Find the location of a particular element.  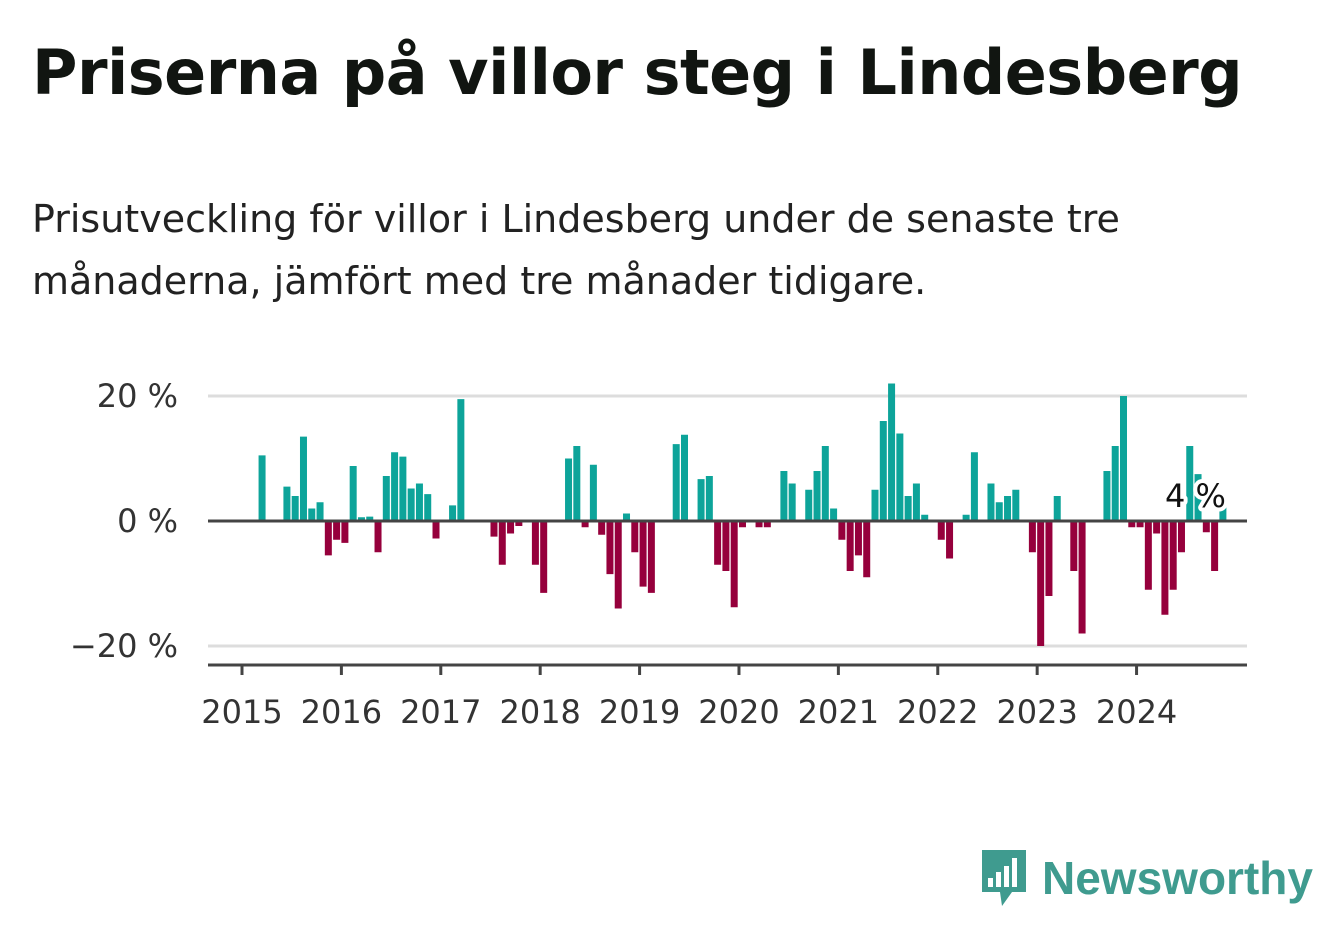

x-tick-label: 2021 is located at coordinates (838, 712).